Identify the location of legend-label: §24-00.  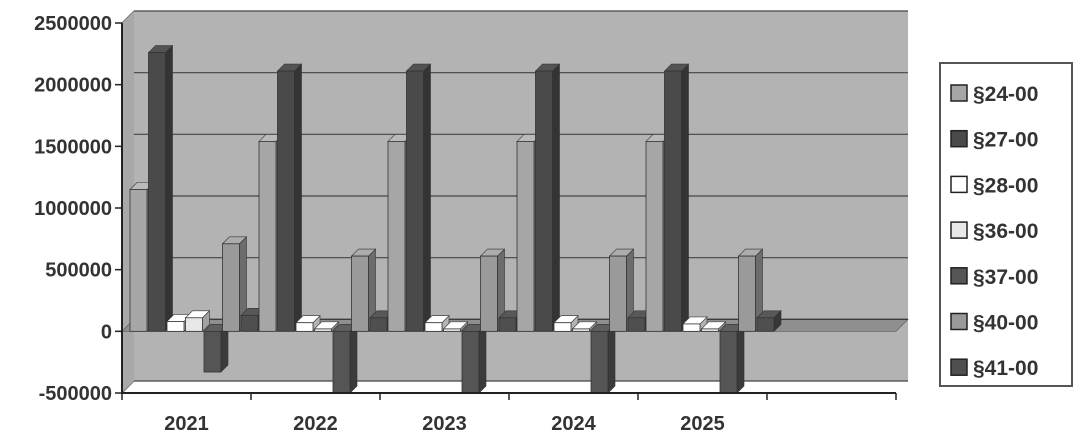
(1005, 94).